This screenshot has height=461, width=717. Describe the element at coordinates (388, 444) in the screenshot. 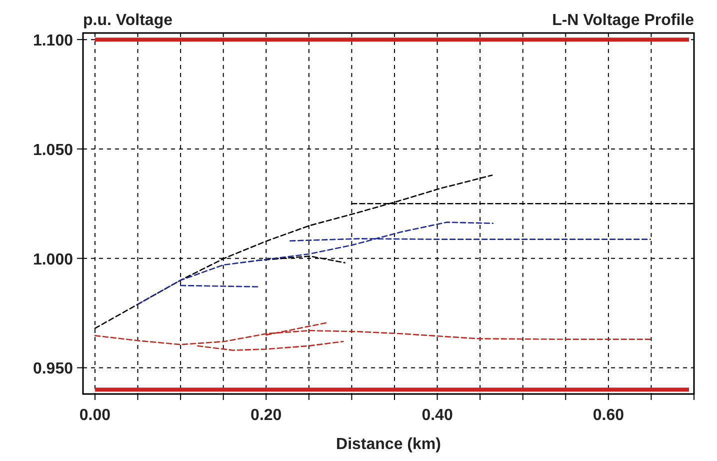

I see `x-axis-title: Distance (km)` at that location.